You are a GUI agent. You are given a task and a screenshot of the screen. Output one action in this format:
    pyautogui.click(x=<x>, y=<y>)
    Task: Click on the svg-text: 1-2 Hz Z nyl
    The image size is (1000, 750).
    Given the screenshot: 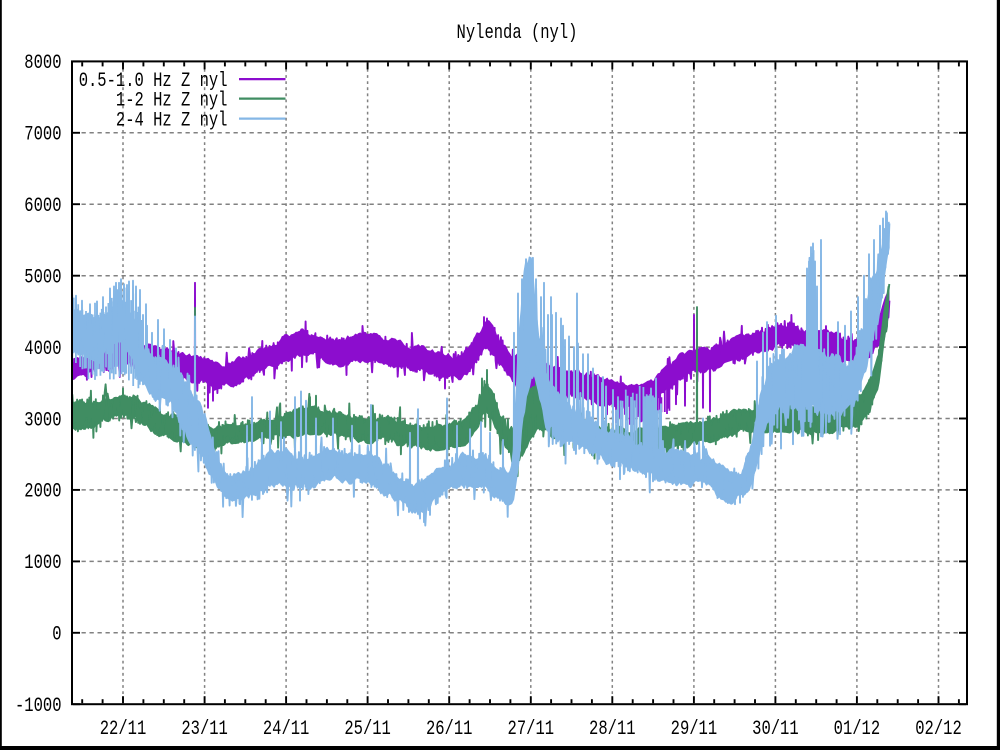 What is the action you would take?
    pyautogui.click(x=172, y=100)
    